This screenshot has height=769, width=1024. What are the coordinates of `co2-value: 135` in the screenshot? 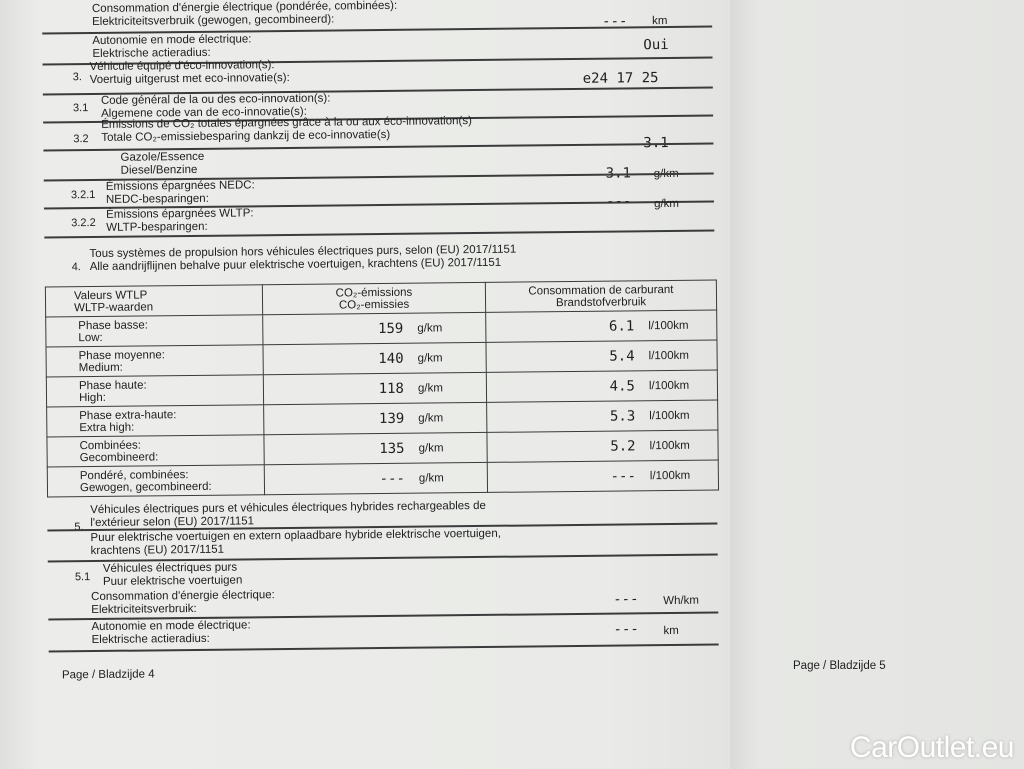 It's located at (392, 448).